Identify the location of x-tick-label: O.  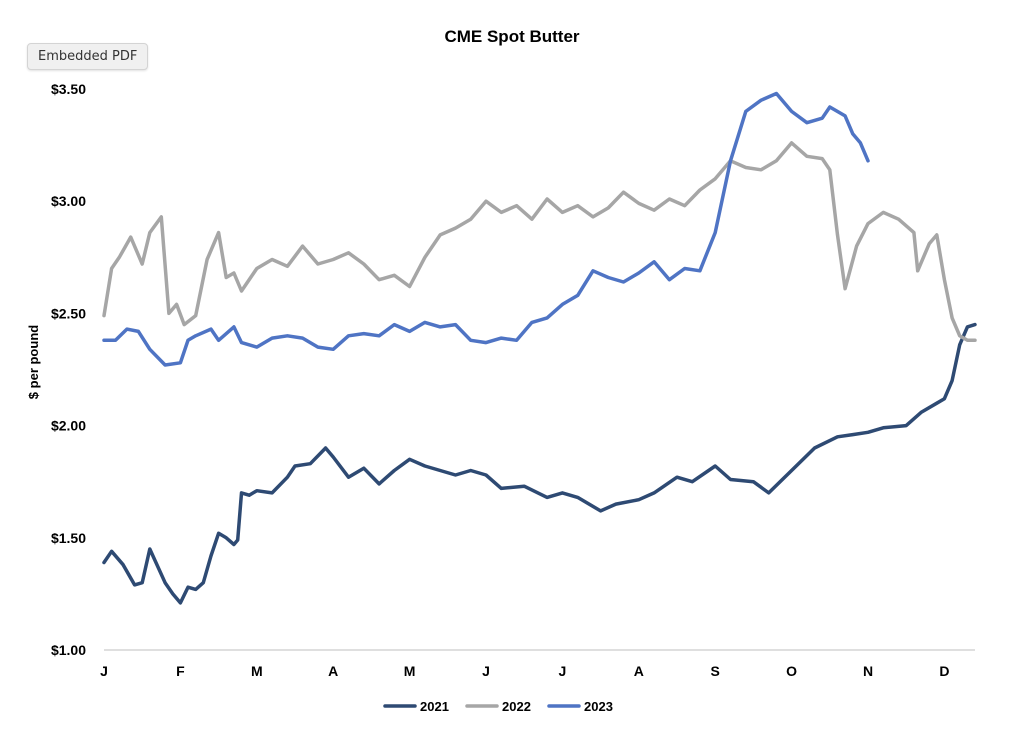
(791, 671).